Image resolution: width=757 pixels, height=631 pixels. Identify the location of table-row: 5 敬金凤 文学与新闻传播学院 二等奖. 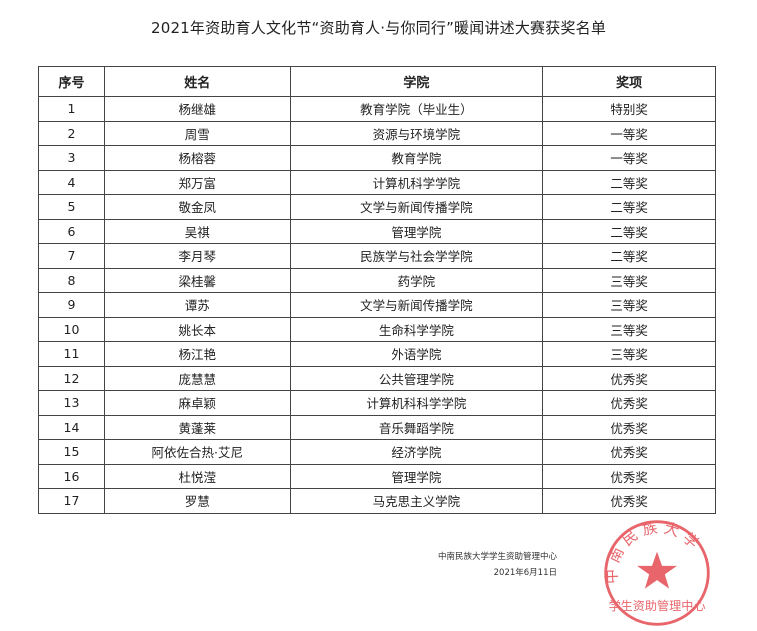
(377, 207).